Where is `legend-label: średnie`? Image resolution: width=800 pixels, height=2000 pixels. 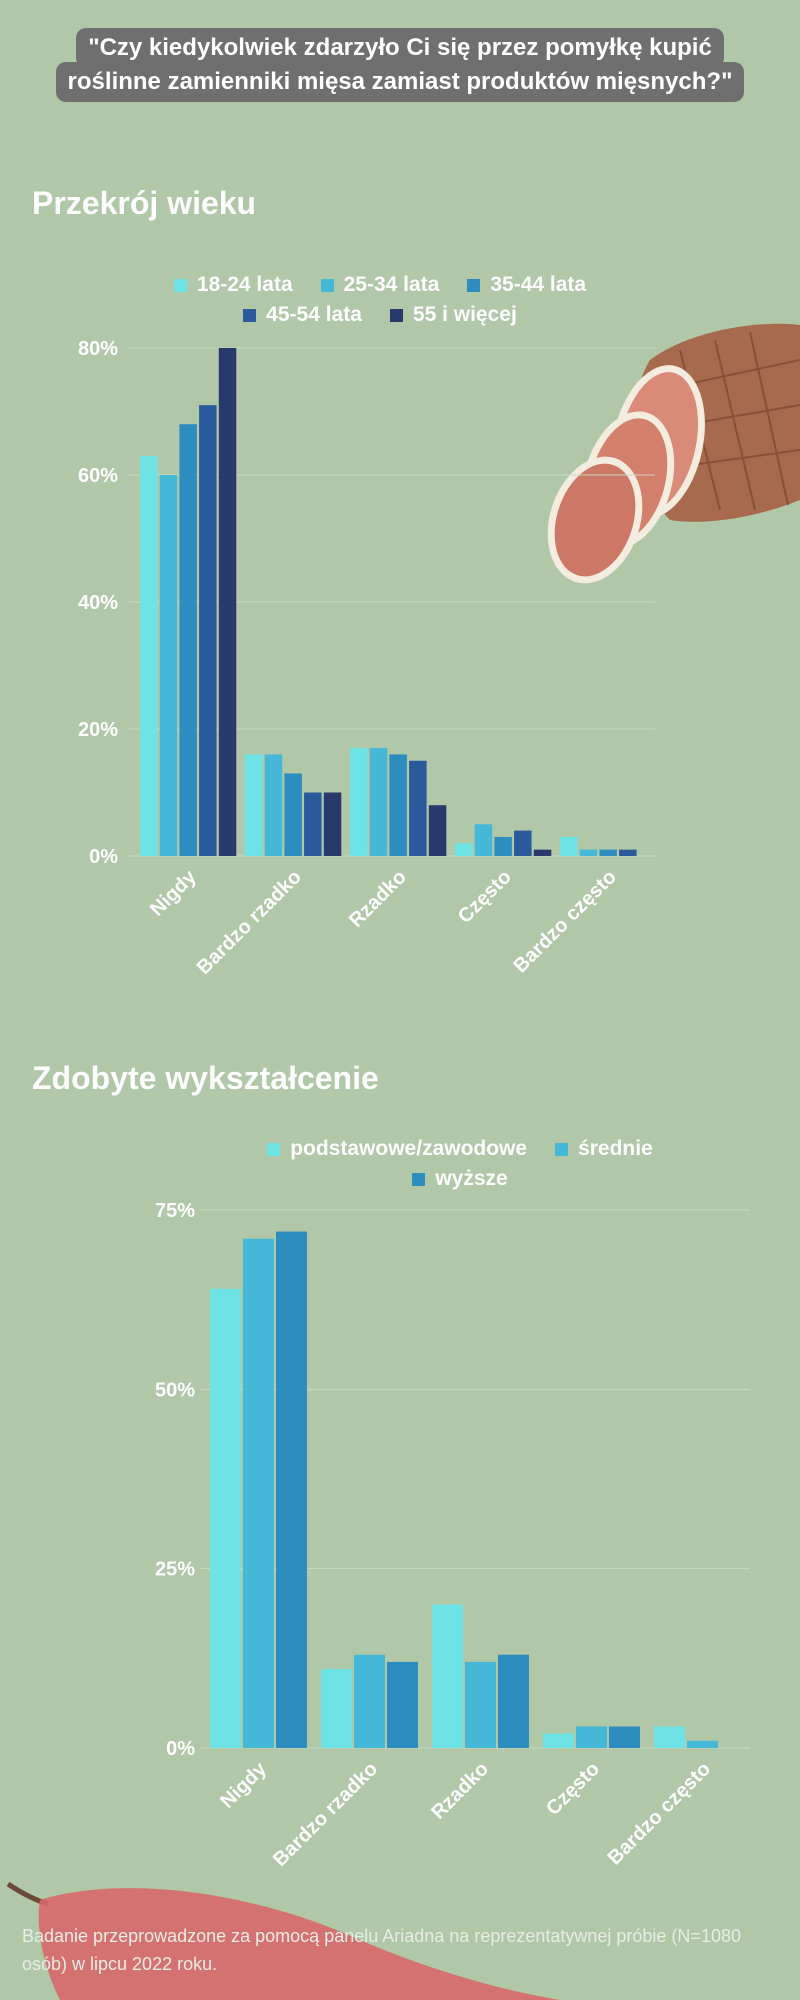 legend-label: średnie is located at coordinates (615, 1148).